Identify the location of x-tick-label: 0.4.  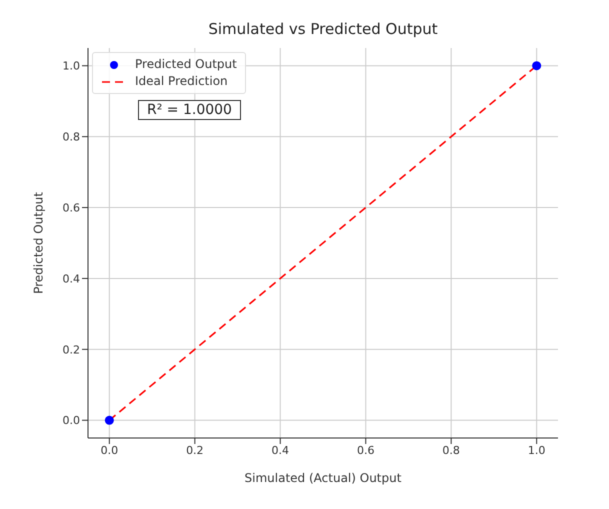
(281, 450).